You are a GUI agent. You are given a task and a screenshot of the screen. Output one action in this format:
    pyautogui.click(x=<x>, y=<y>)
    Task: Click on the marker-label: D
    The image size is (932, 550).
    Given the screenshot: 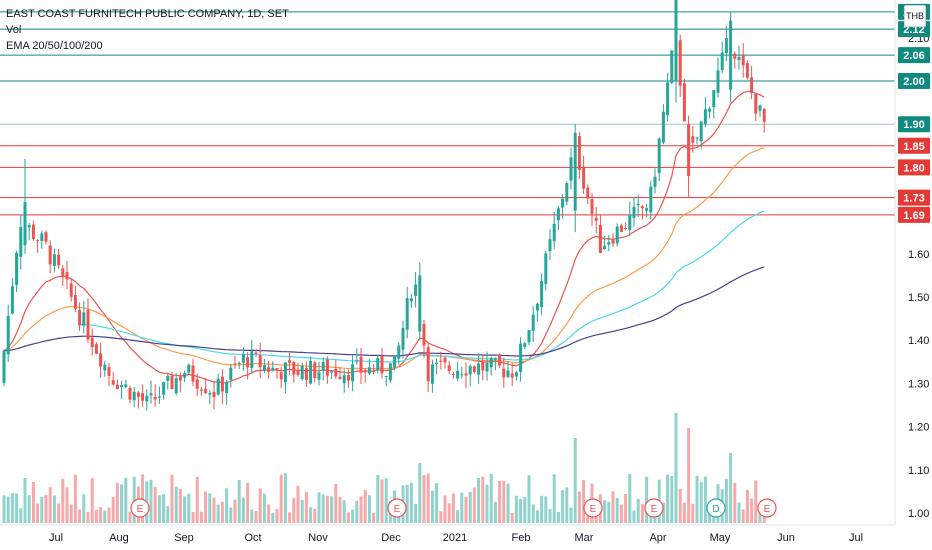 What is the action you would take?
    pyautogui.click(x=715, y=509)
    